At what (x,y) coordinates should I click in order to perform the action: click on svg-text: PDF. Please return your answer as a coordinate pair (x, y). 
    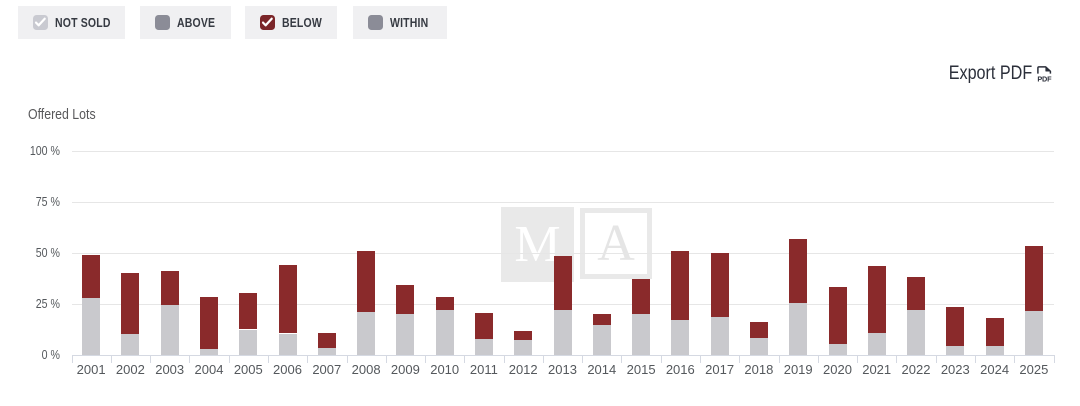
    Looking at the image, I should click on (1044, 78).